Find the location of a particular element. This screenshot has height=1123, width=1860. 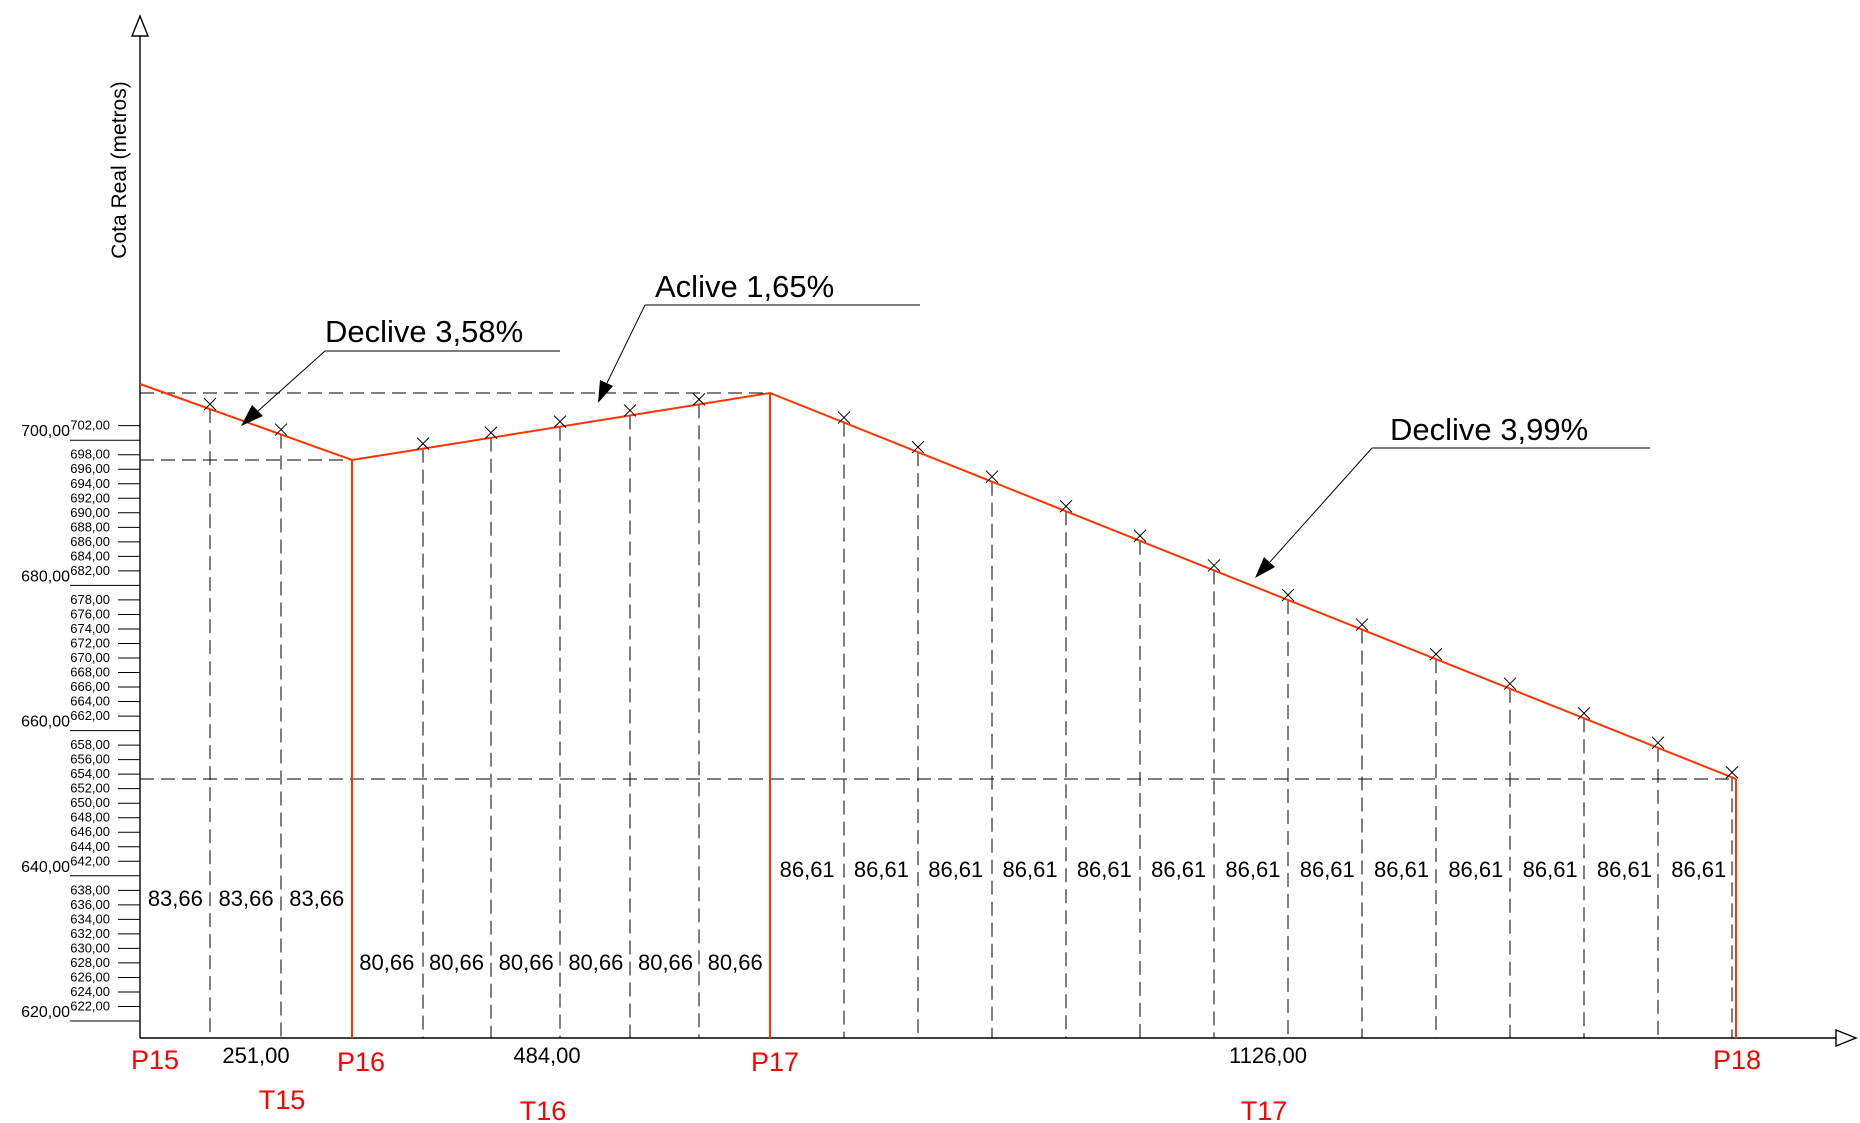

y-tick-label: 698,00 is located at coordinates (90, 454).